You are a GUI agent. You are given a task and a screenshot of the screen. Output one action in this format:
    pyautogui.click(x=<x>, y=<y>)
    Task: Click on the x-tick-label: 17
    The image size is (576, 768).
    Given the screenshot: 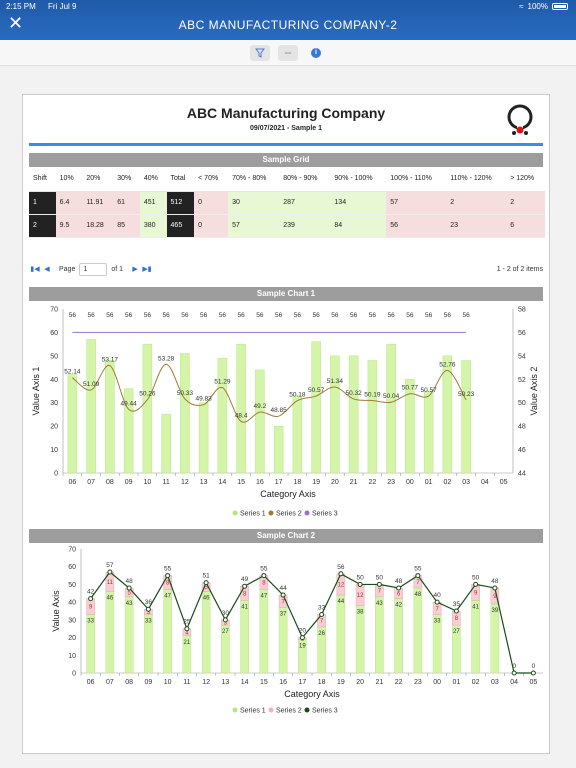 What is the action you would take?
    pyautogui.click(x=302, y=682)
    